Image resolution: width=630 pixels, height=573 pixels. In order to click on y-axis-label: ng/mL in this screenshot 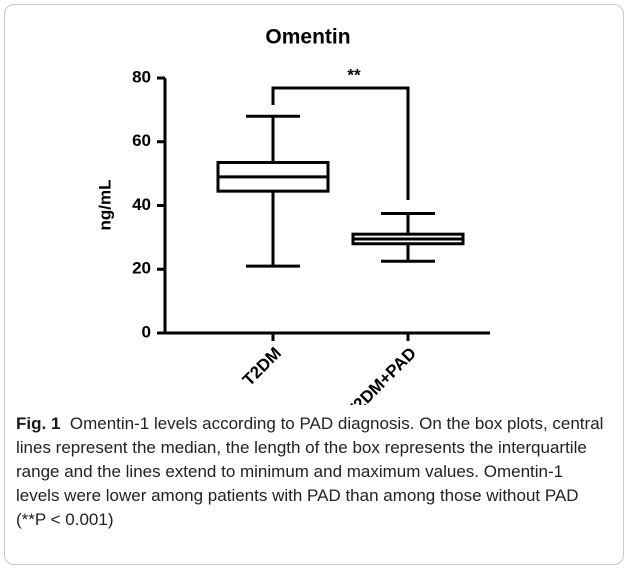, I will do `click(104, 205)`.